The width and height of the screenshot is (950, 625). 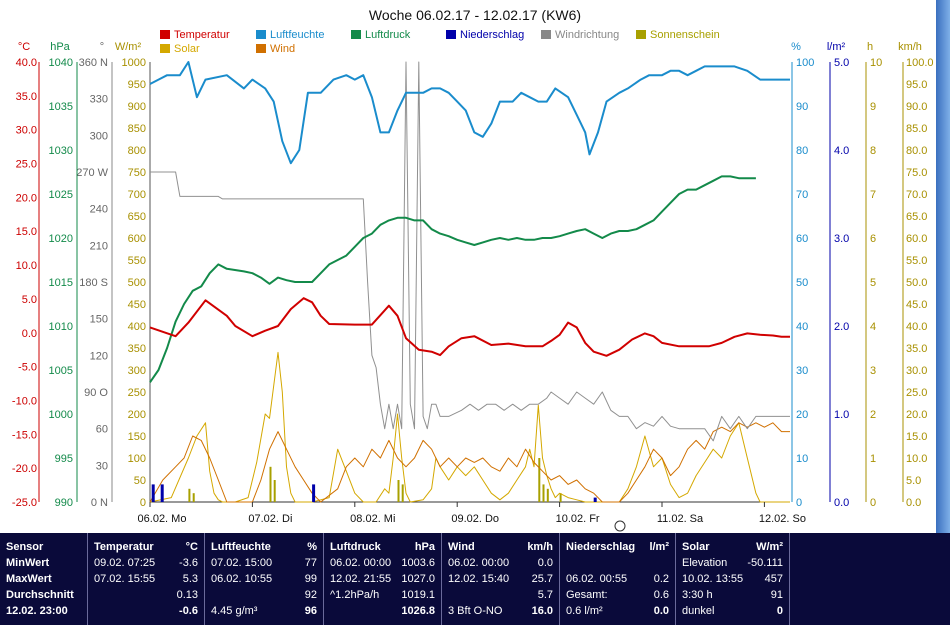 What do you see at coordinates (137, 261) in the screenshot?
I see `solar-tick-label: 550` at bounding box center [137, 261].